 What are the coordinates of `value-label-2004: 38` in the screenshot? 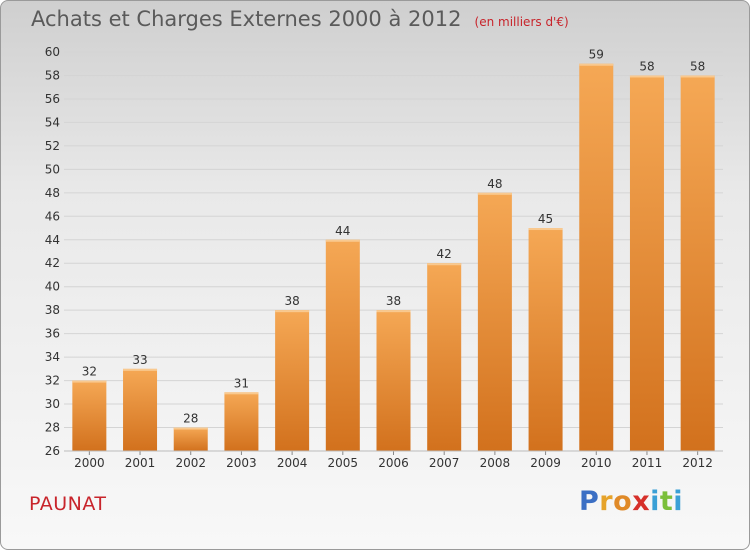 It's located at (291, 301).